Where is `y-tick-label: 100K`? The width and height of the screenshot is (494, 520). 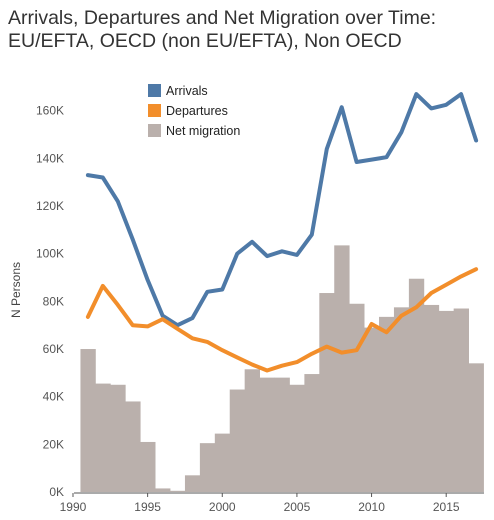
y-tick-label: 100K is located at coordinates (50, 254).